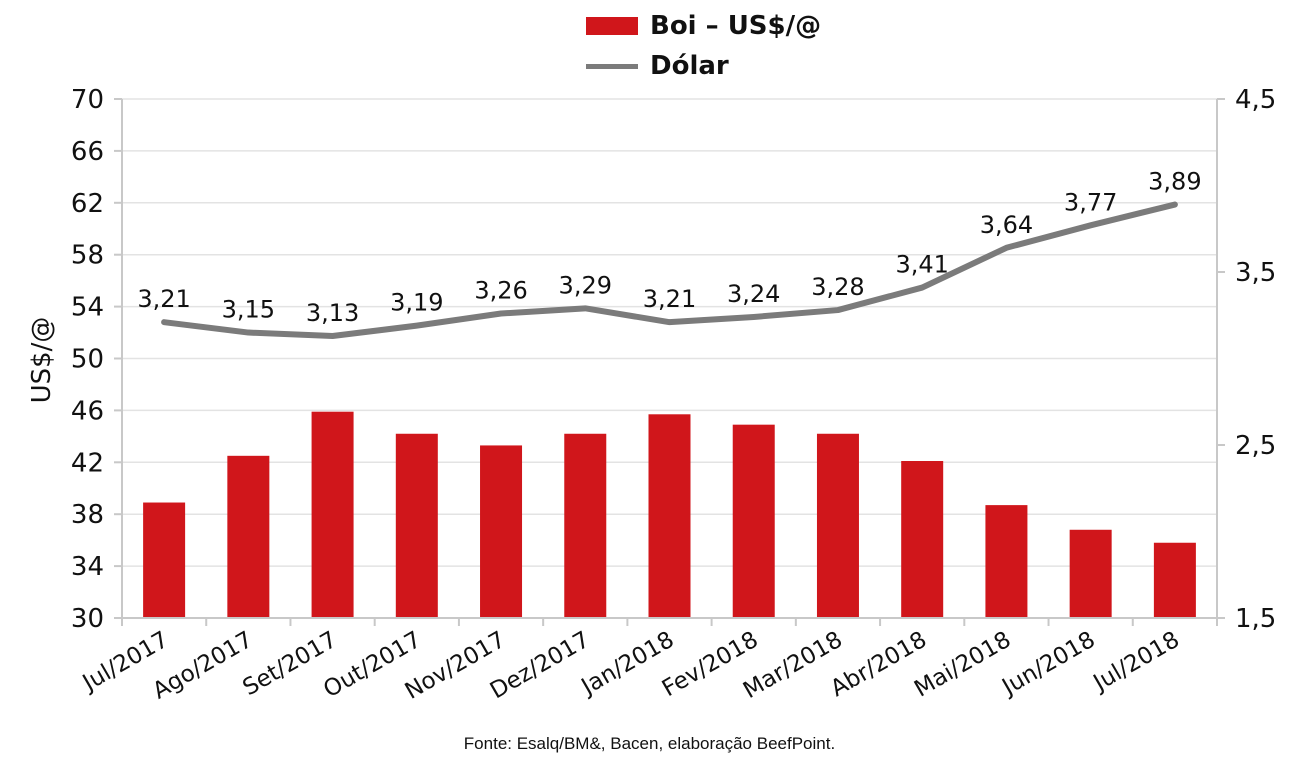  I want to click on data-label: 3,26, so click(500, 291).